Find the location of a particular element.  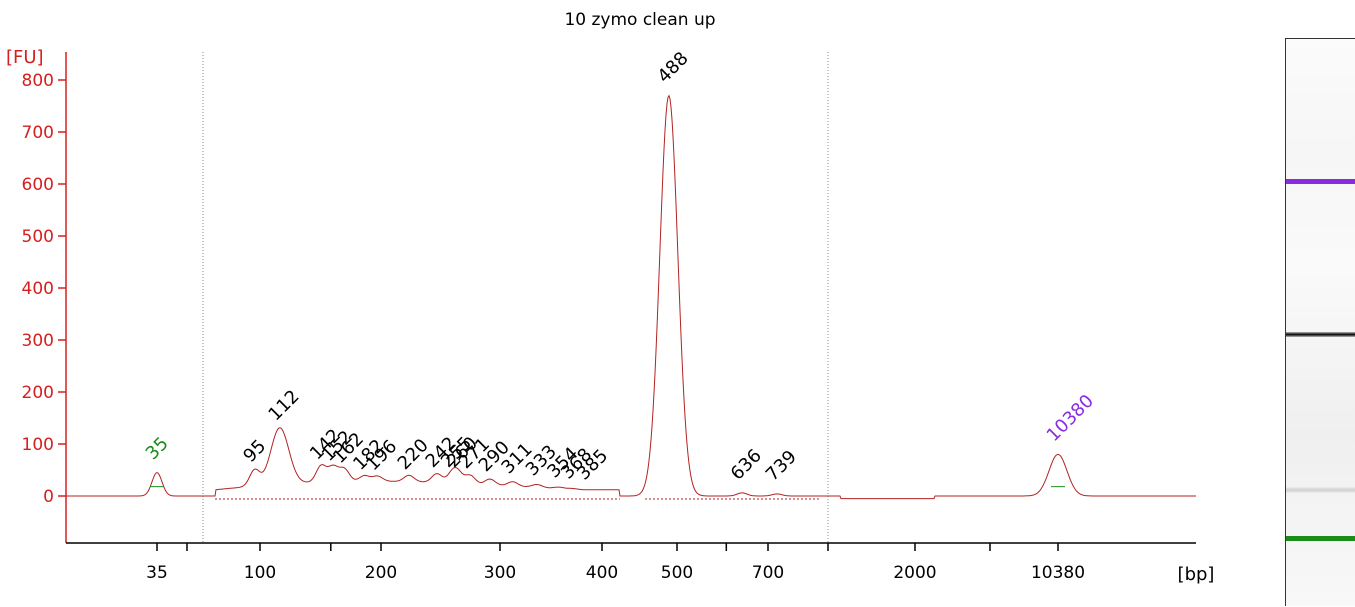

y-axis-label: [FU] is located at coordinates (25, 57).